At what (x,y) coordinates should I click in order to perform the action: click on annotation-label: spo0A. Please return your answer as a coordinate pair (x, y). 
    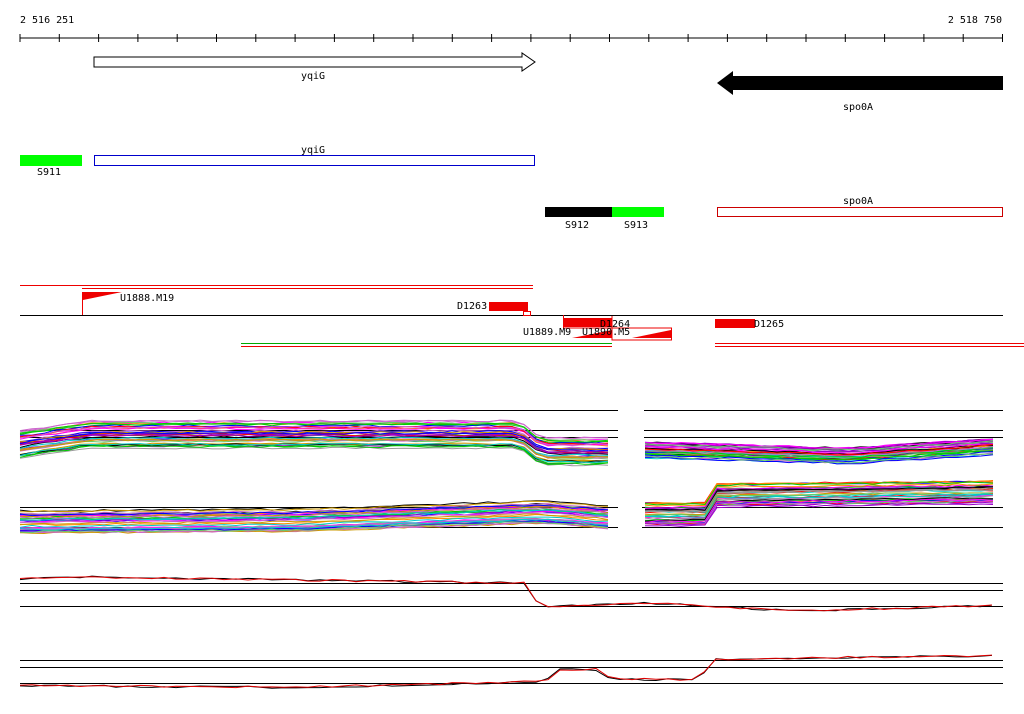
    Looking at the image, I should click on (858, 201).